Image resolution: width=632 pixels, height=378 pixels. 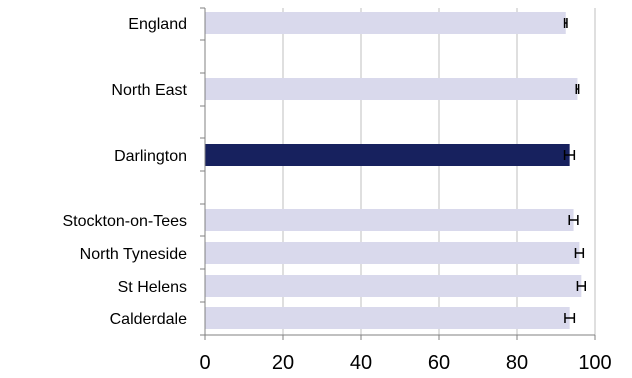 What do you see at coordinates (157, 24) in the screenshot?
I see `category-label: England` at bounding box center [157, 24].